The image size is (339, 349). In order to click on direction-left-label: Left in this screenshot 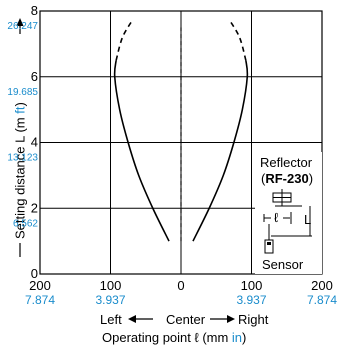, I will do `click(111, 319)`.